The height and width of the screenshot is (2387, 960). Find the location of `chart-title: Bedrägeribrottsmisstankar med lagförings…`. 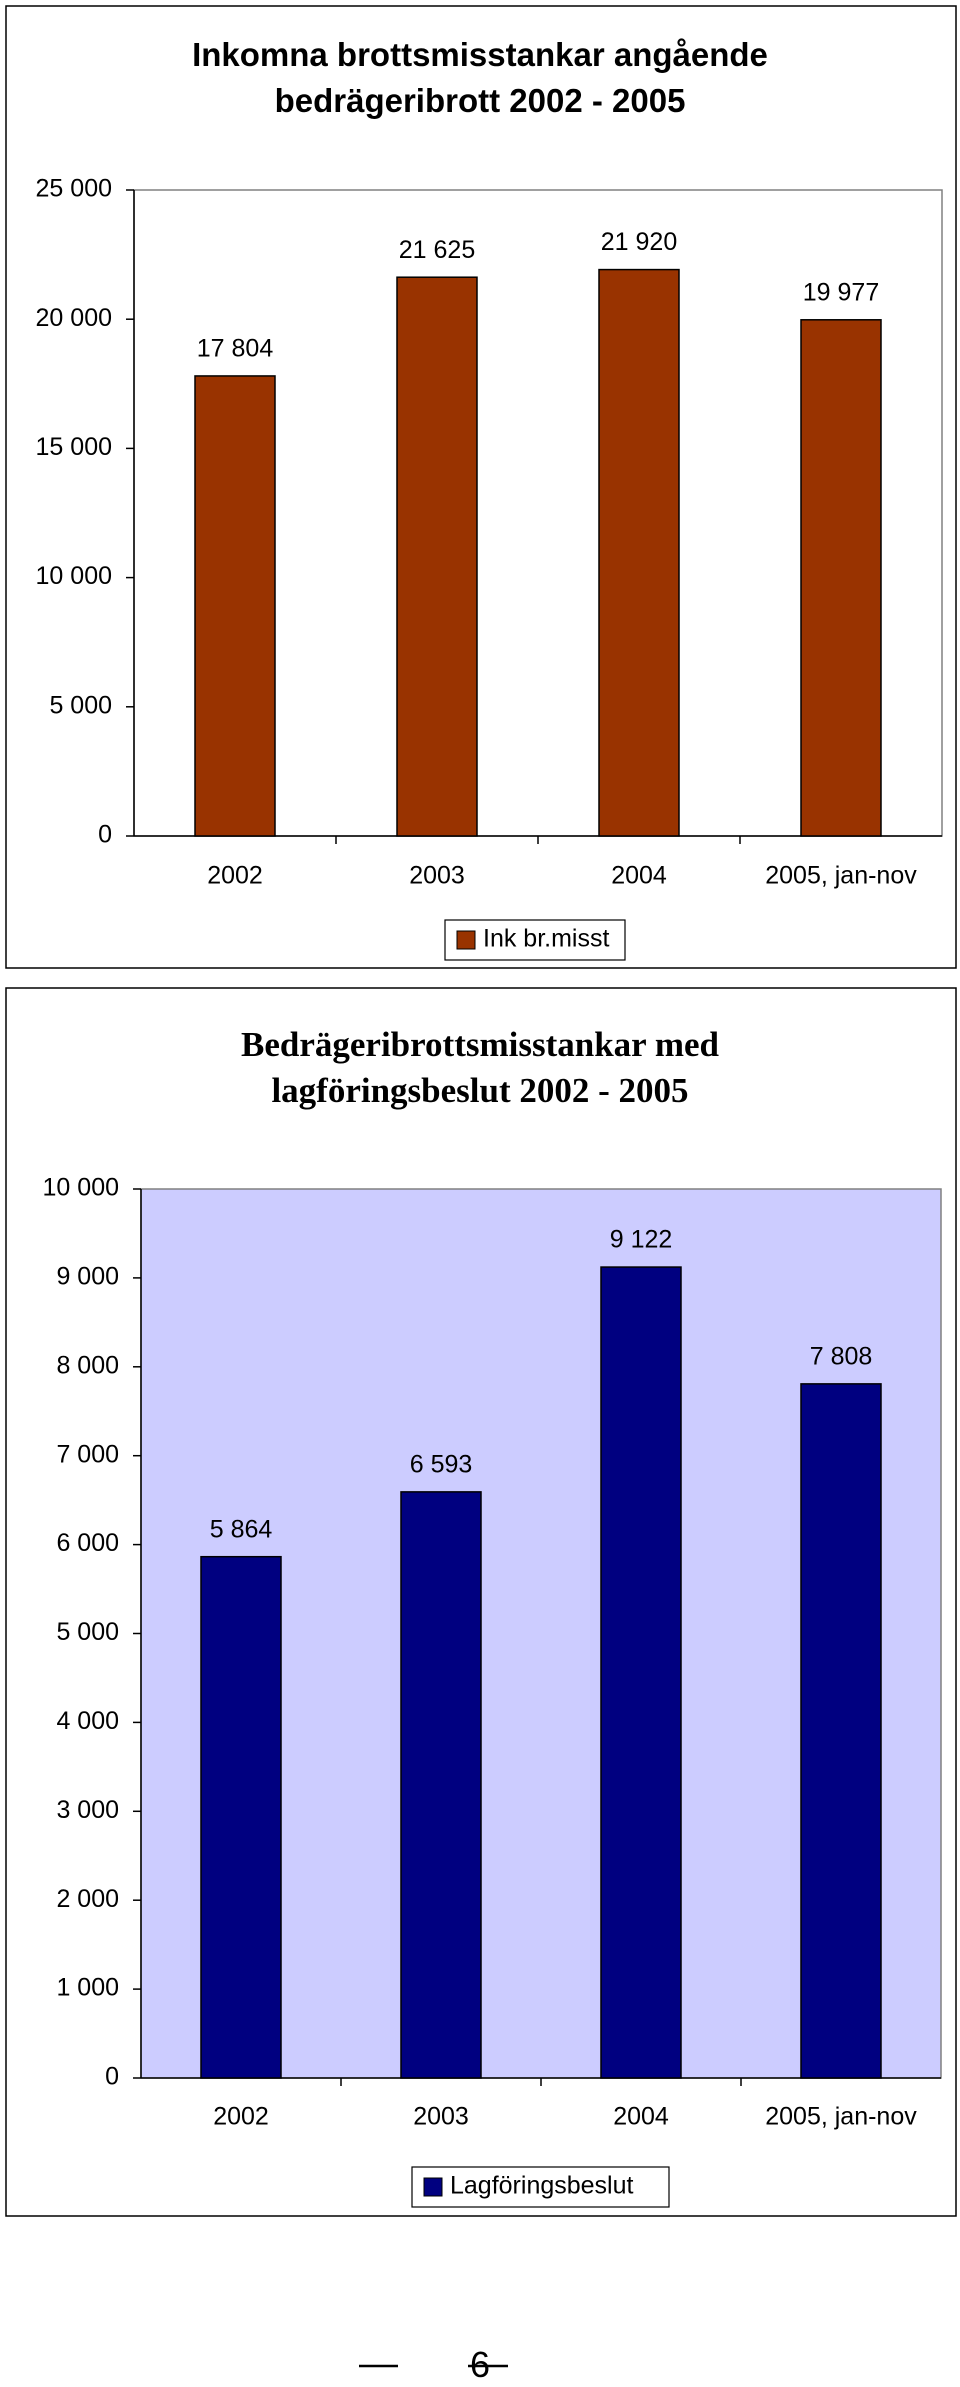

chart-title: Bedrägeribrottsmisstankar med lagförings… is located at coordinates (480, 1067).